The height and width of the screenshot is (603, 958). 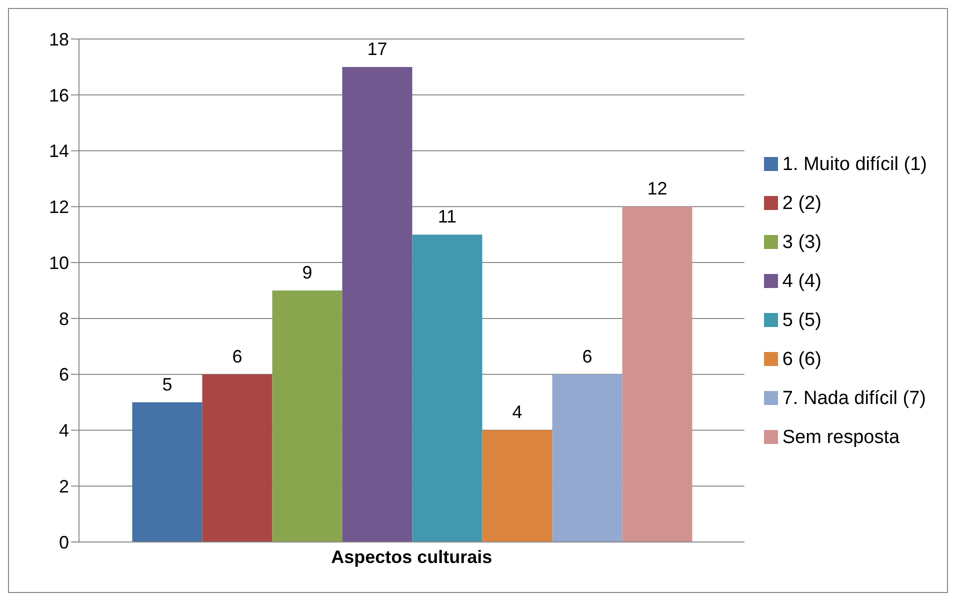 I want to click on y-tick-label: 0, so click(x=63, y=542).